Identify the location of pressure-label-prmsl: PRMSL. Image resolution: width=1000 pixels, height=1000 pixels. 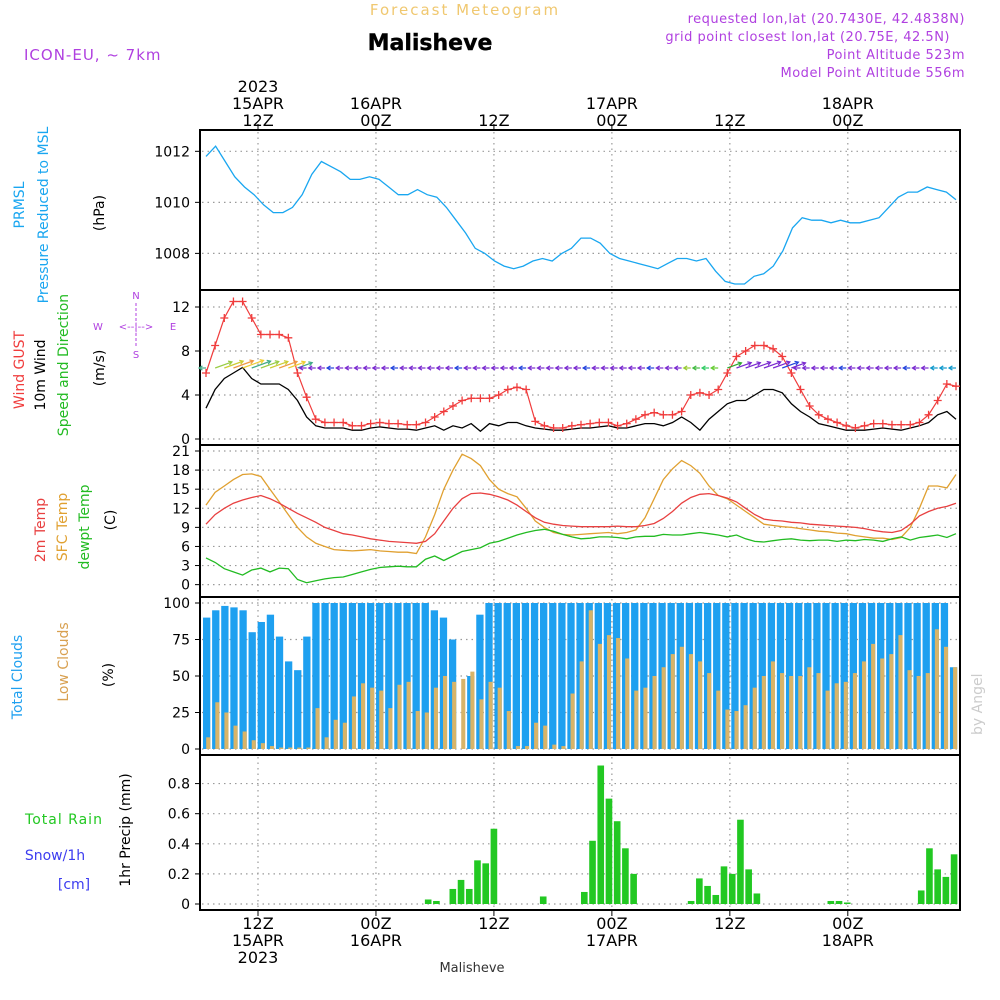
(20, 204).